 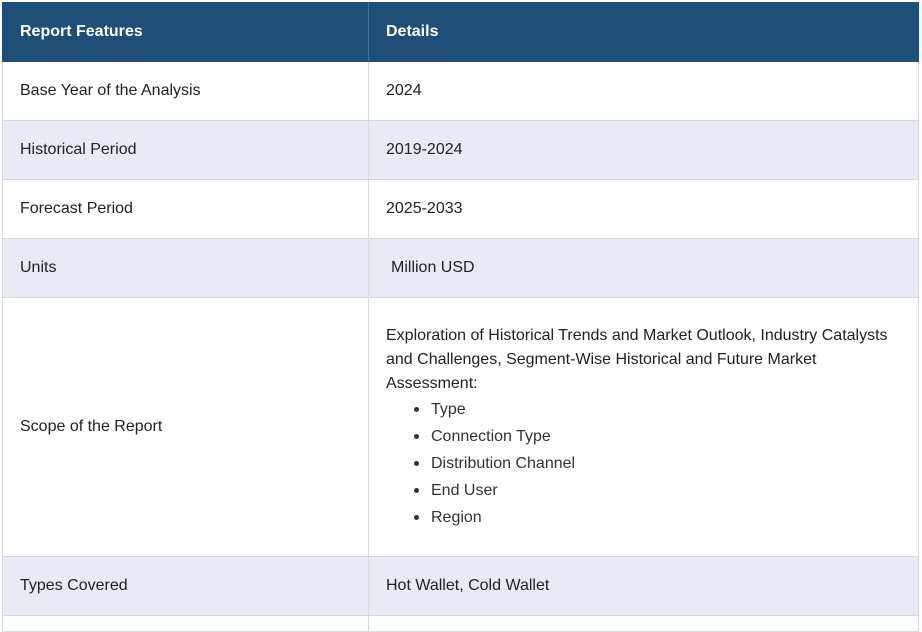 What do you see at coordinates (185, 91) in the screenshot?
I see `feature-cell: Base Year of the Analysis` at bounding box center [185, 91].